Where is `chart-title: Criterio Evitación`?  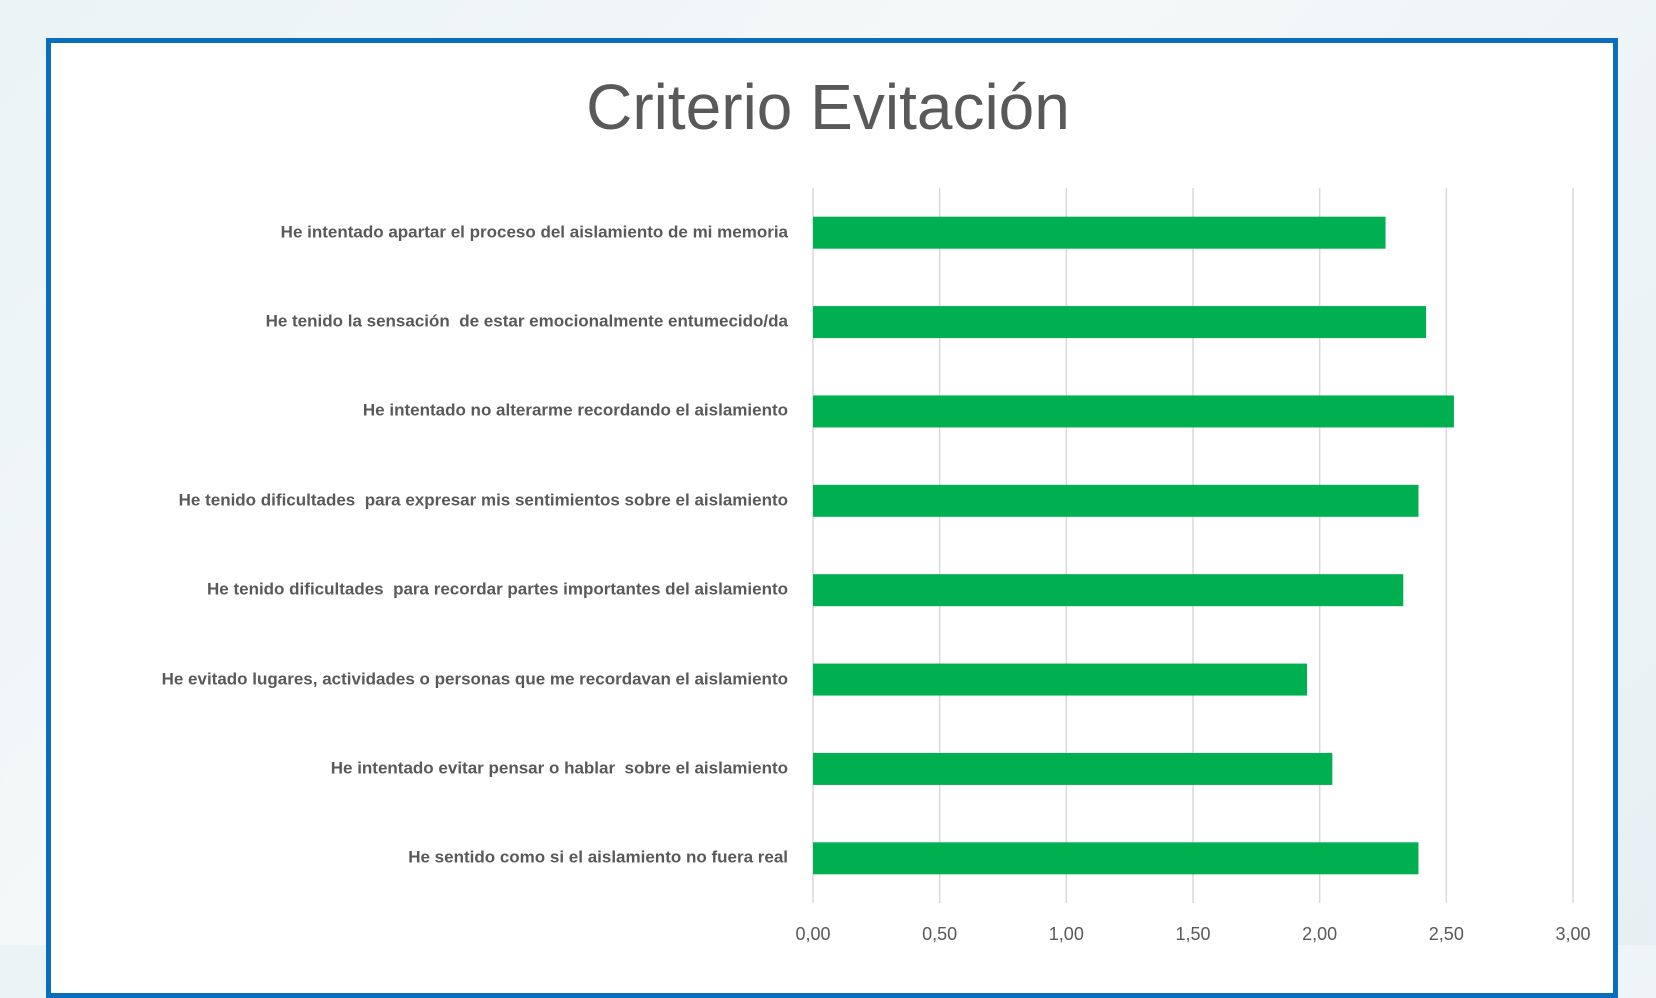 chart-title: Criterio Evitación is located at coordinates (828, 107).